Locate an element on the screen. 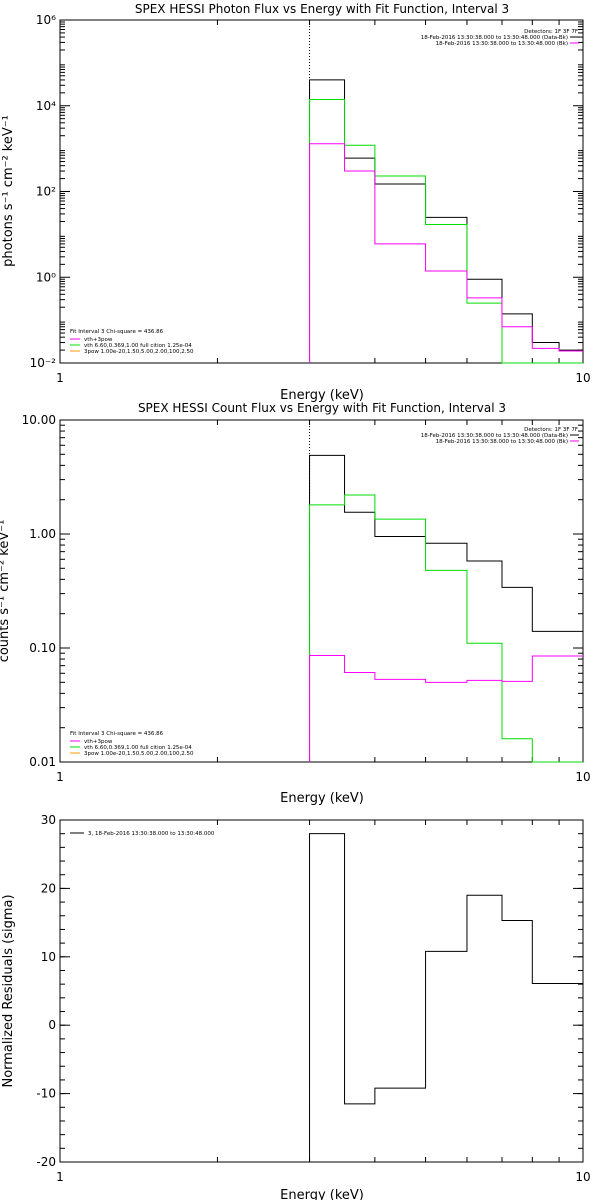 Image resolution: width=600 pixels, height=1200 pixels. residuals-series is located at coordinates (446, 997).